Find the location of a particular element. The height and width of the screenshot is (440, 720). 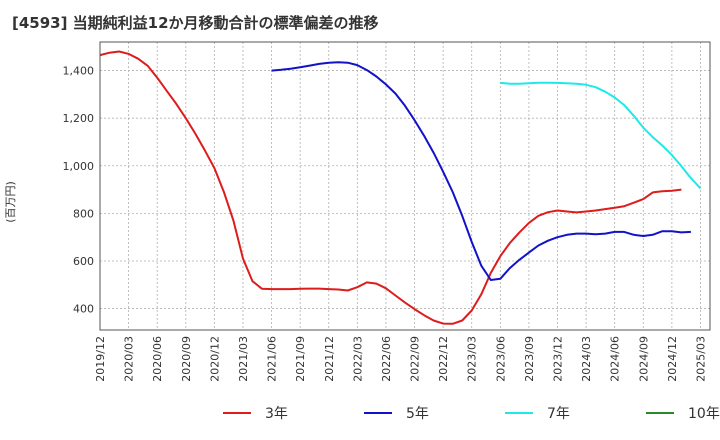

x-tick-label: 2020/12 is located at coordinates (214, 359).